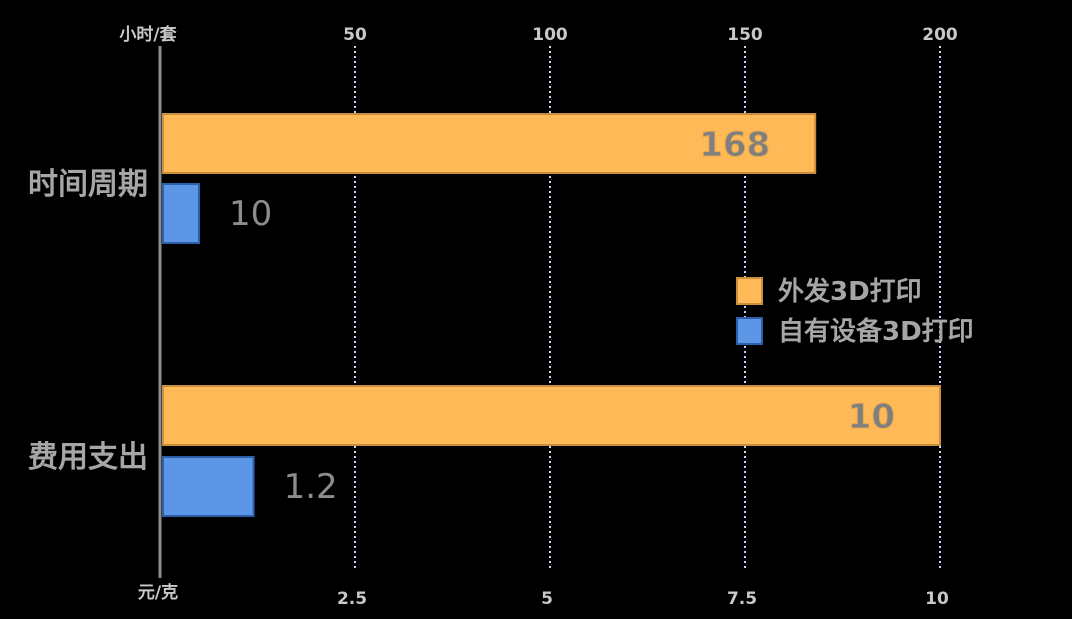  Describe the element at coordinates (734, 145) in the screenshot. I see `data-label: 168` at that location.